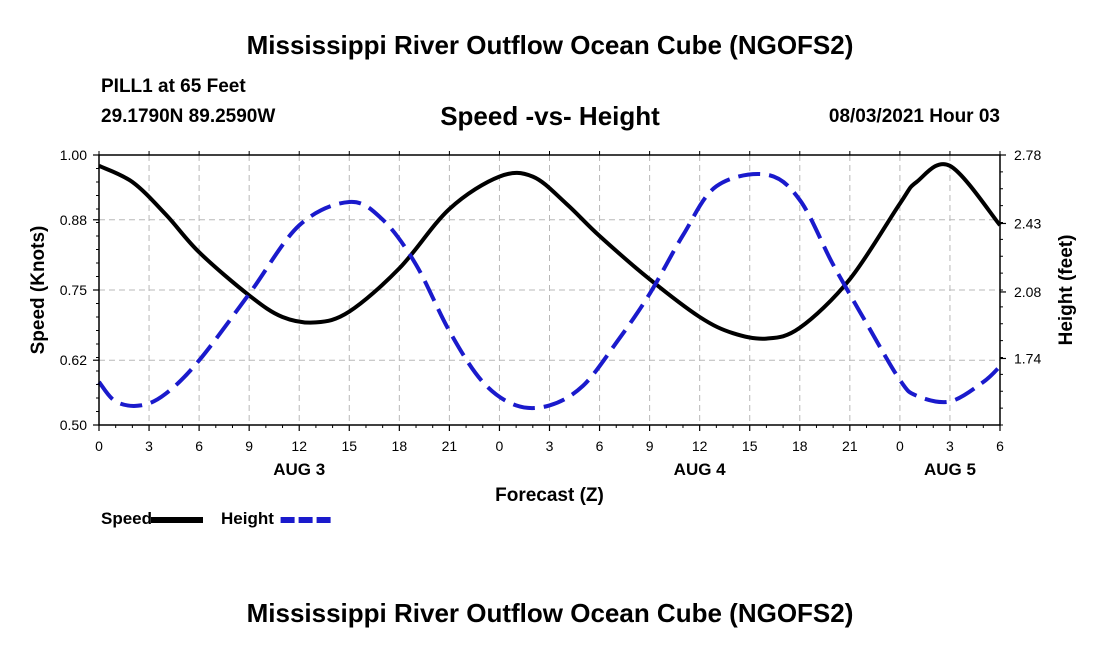 The image size is (1100, 650). I want to click on y2-tick-label: 1.74, so click(1027, 358).